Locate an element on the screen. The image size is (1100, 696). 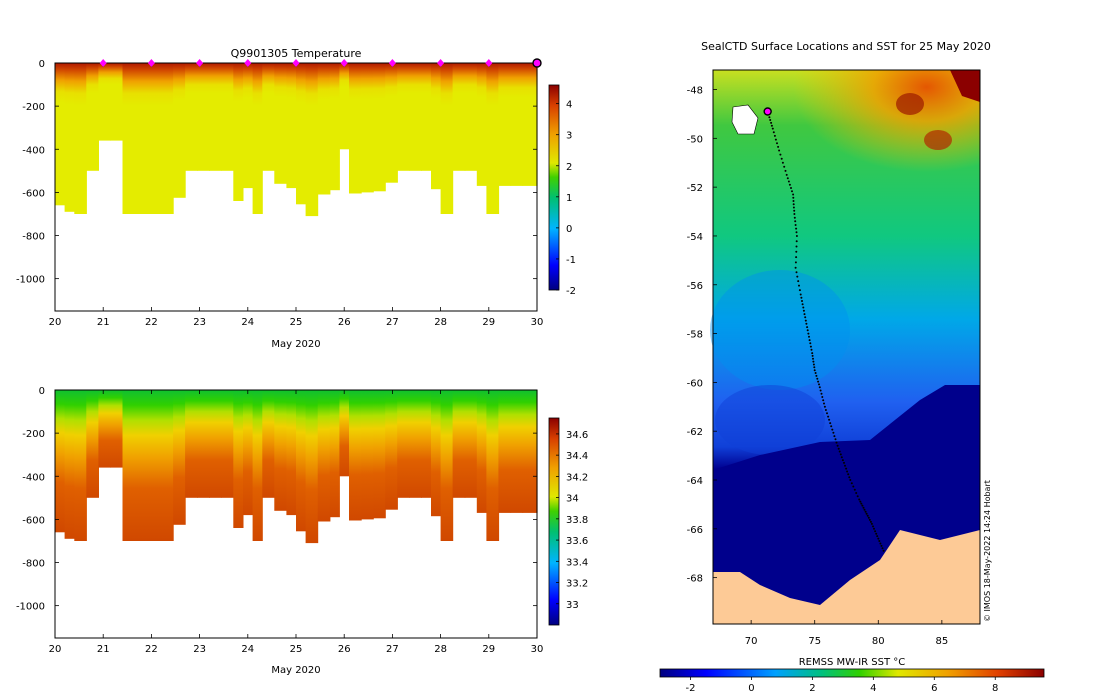
temperature-profiles is located at coordinates (296, 140).